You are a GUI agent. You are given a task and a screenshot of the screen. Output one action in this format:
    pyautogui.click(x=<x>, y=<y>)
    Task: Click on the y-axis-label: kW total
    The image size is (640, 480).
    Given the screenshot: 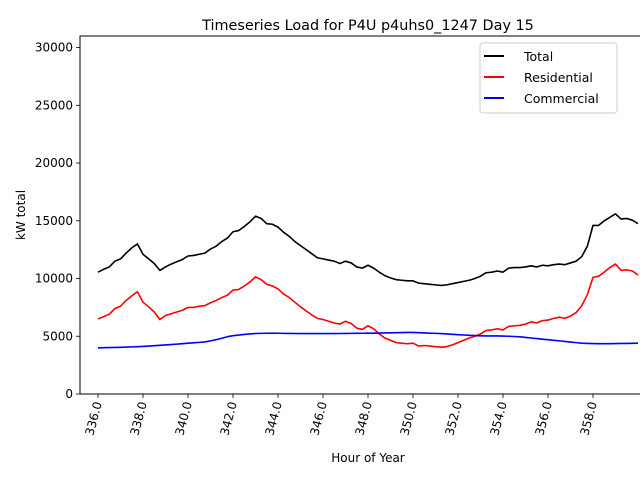 What is the action you would take?
    pyautogui.click(x=21, y=215)
    